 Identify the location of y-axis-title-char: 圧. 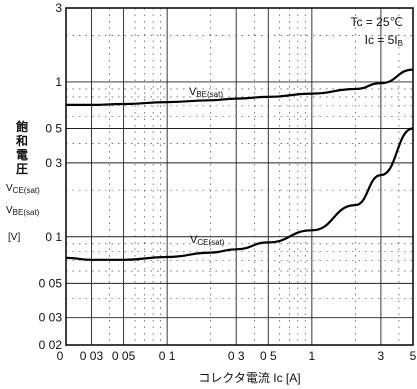
(22, 169).